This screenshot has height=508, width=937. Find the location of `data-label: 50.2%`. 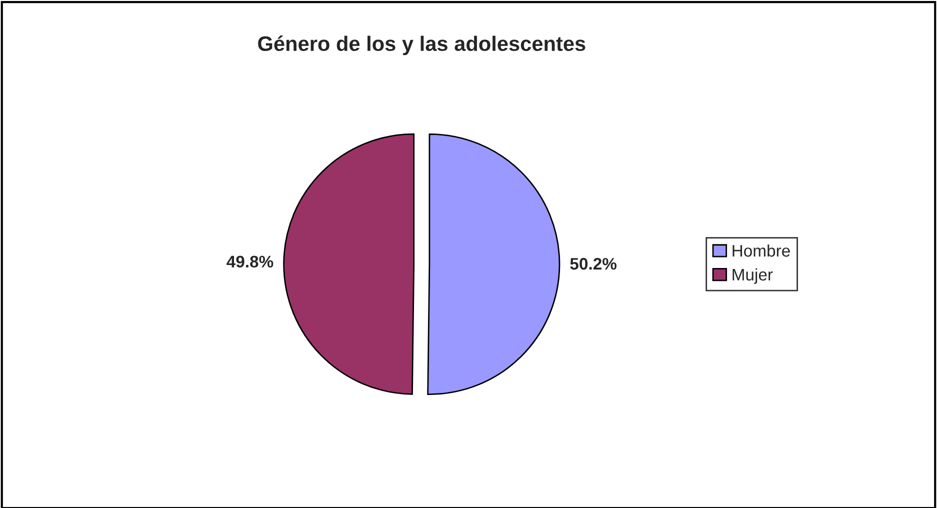

data-label: 50.2% is located at coordinates (593, 264).